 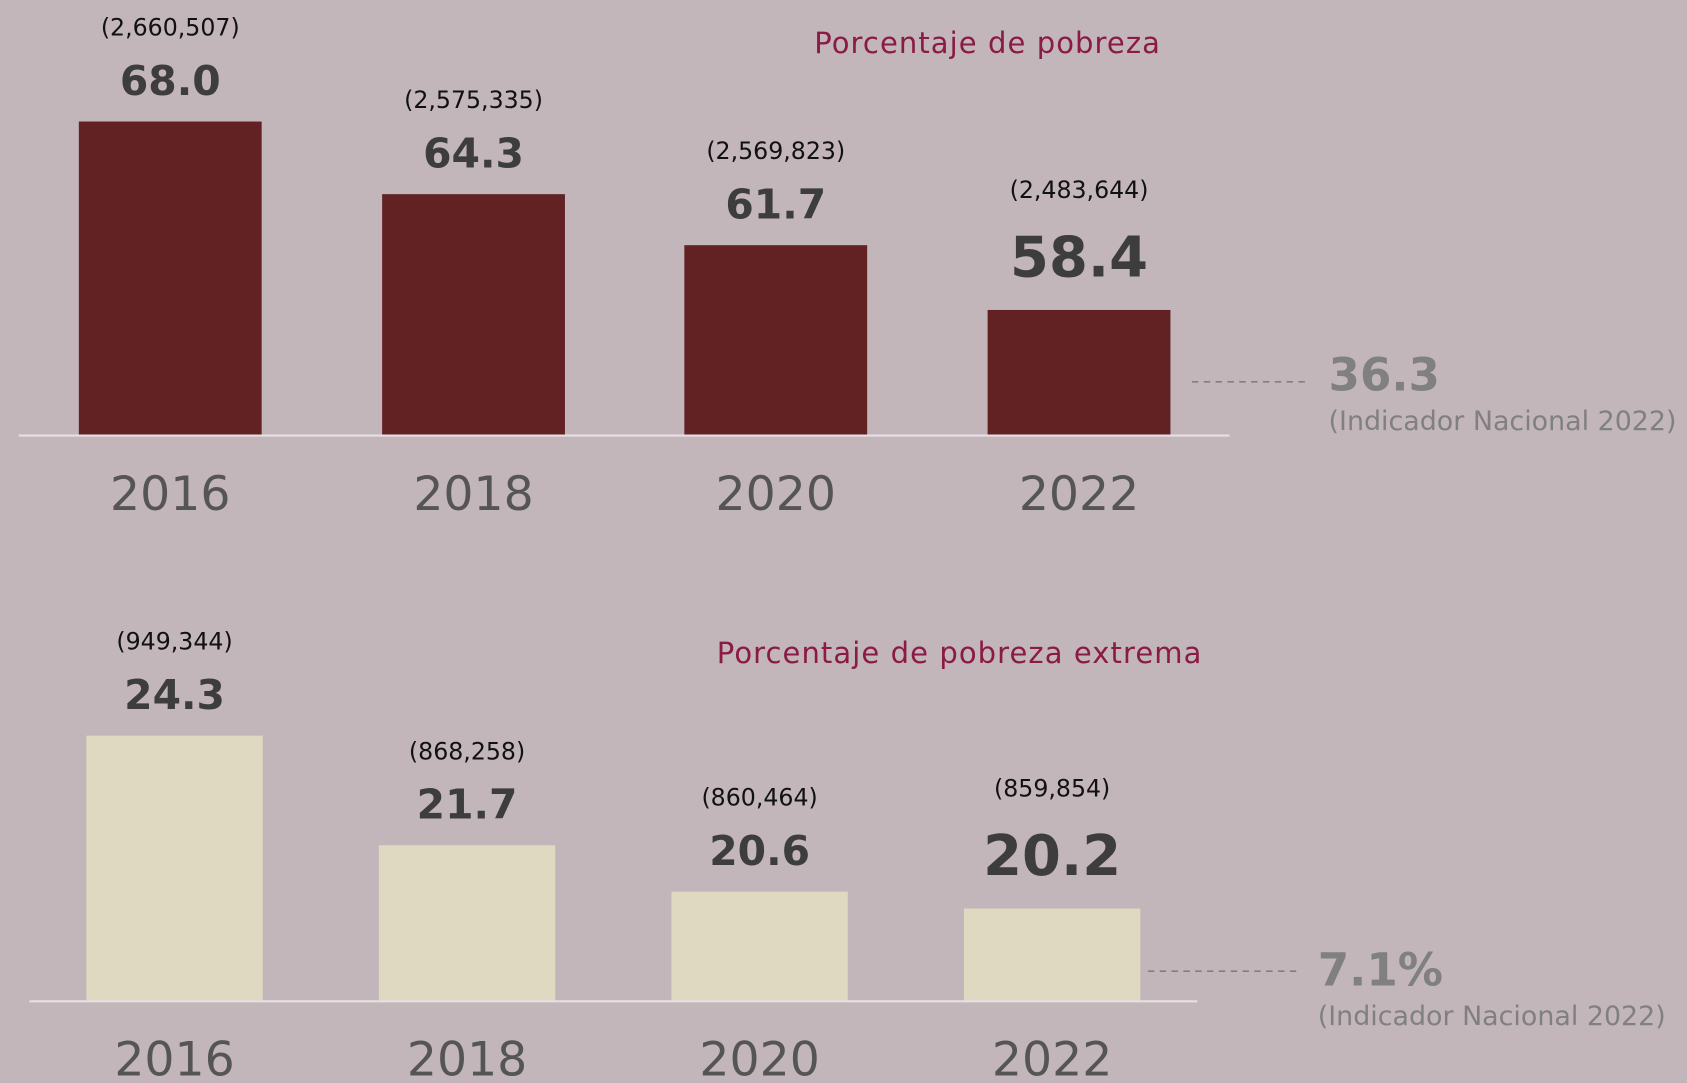 I want to click on value-label: 24.3, so click(x=174, y=695).